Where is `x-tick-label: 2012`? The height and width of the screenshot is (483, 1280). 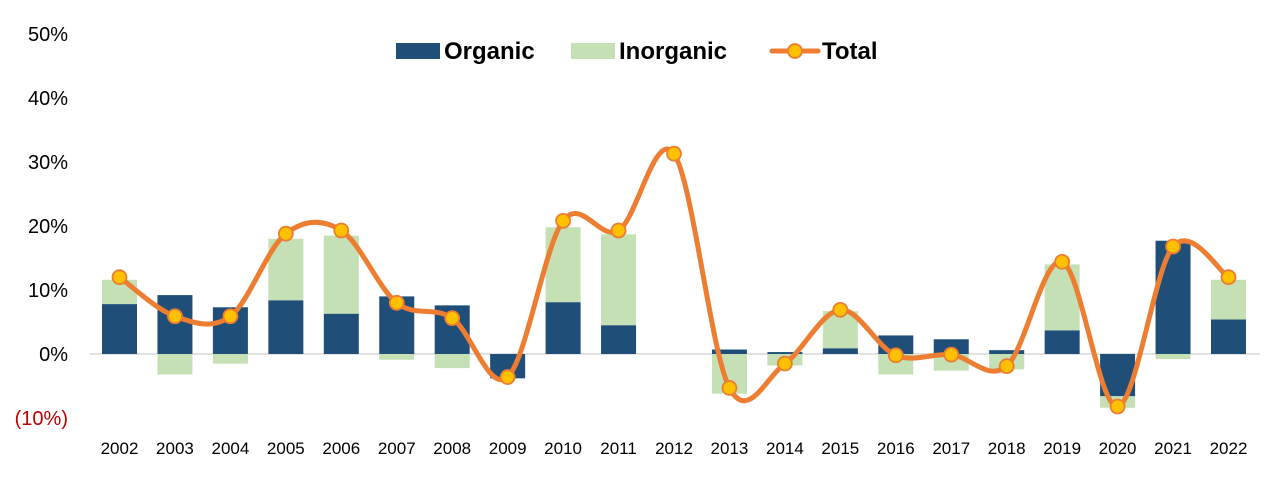
x-tick-label: 2012 is located at coordinates (674, 448).